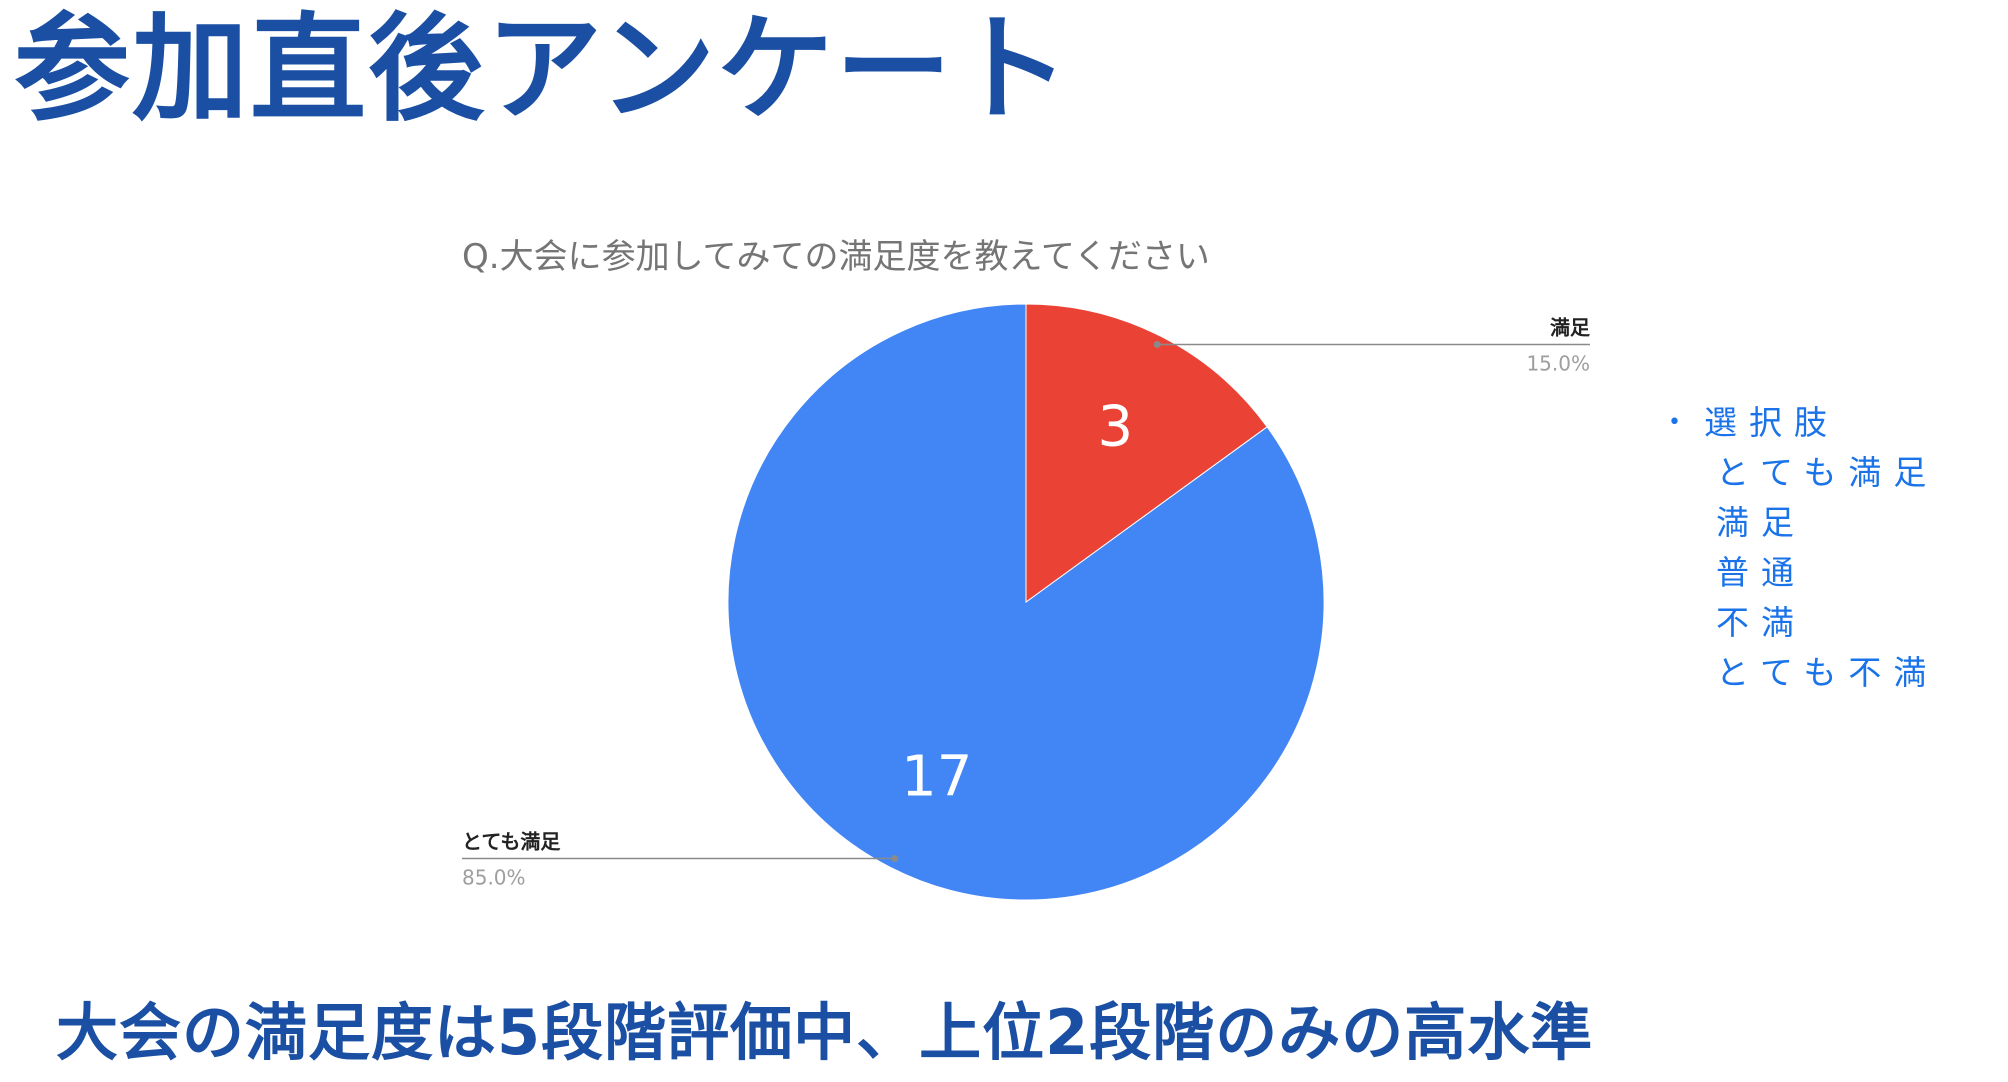 This screenshot has width=2008, height=1082. Describe the element at coordinates (543, 69) in the screenshot. I see `slide-title: 参加直後アンケート` at that location.